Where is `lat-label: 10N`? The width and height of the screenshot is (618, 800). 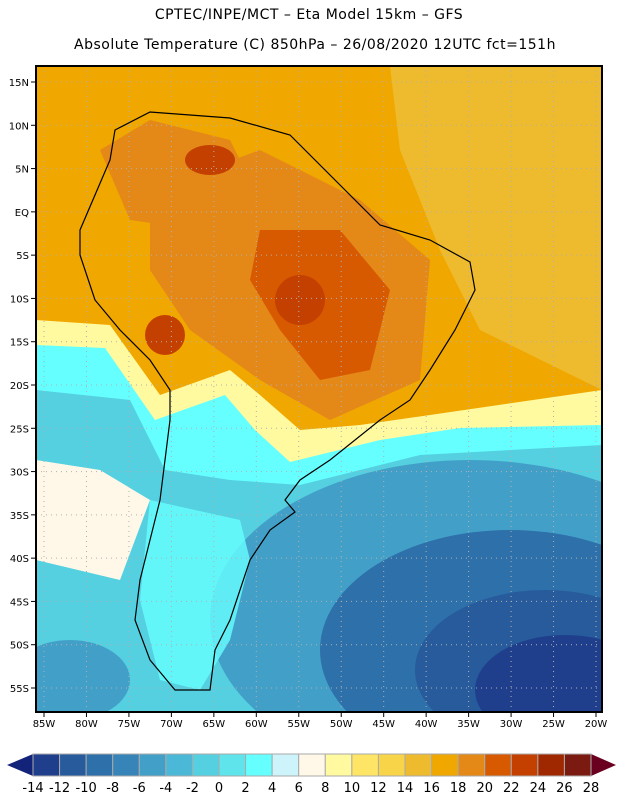
lat-label: 10N is located at coordinates (19, 126).